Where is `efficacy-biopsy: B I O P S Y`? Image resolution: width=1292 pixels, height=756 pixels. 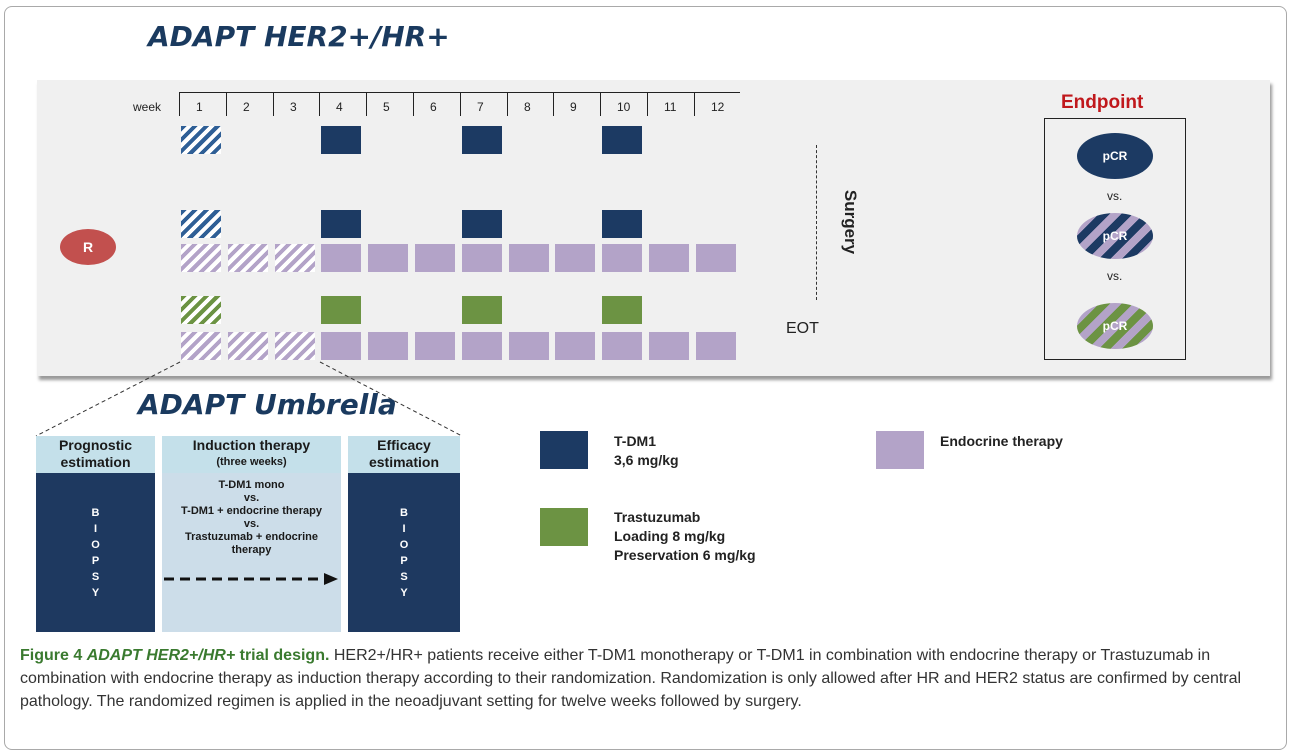
efficacy-biopsy: B I O P S Y is located at coordinates (404, 552).